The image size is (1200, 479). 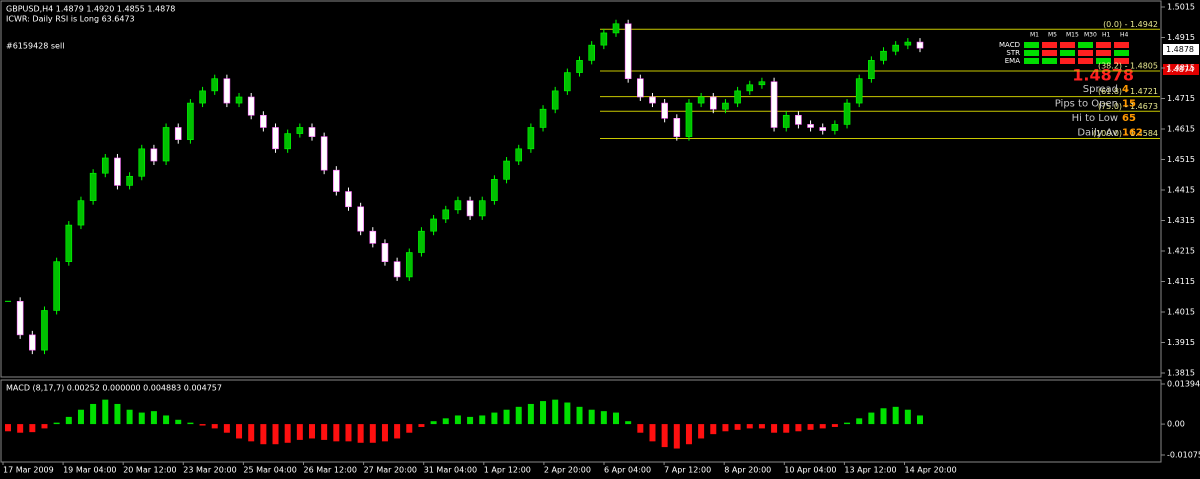 I want to click on info-value: 65, so click(x=1129, y=118).